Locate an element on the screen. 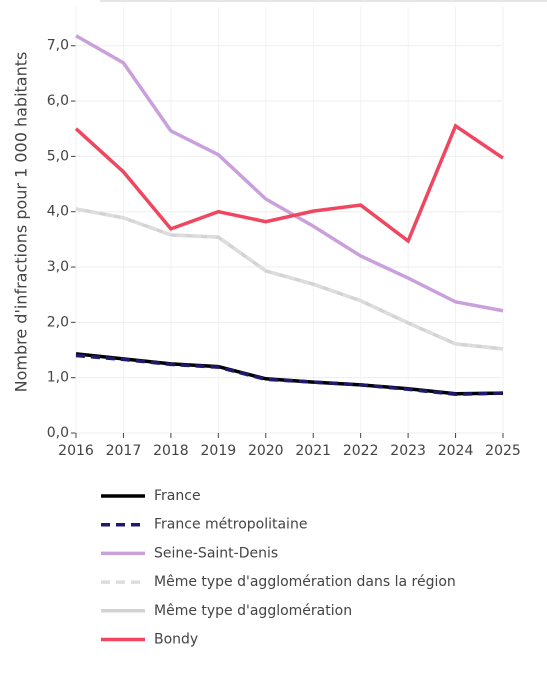 The image size is (547, 677). y-tick-label: 4,0 is located at coordinates (58, 212).